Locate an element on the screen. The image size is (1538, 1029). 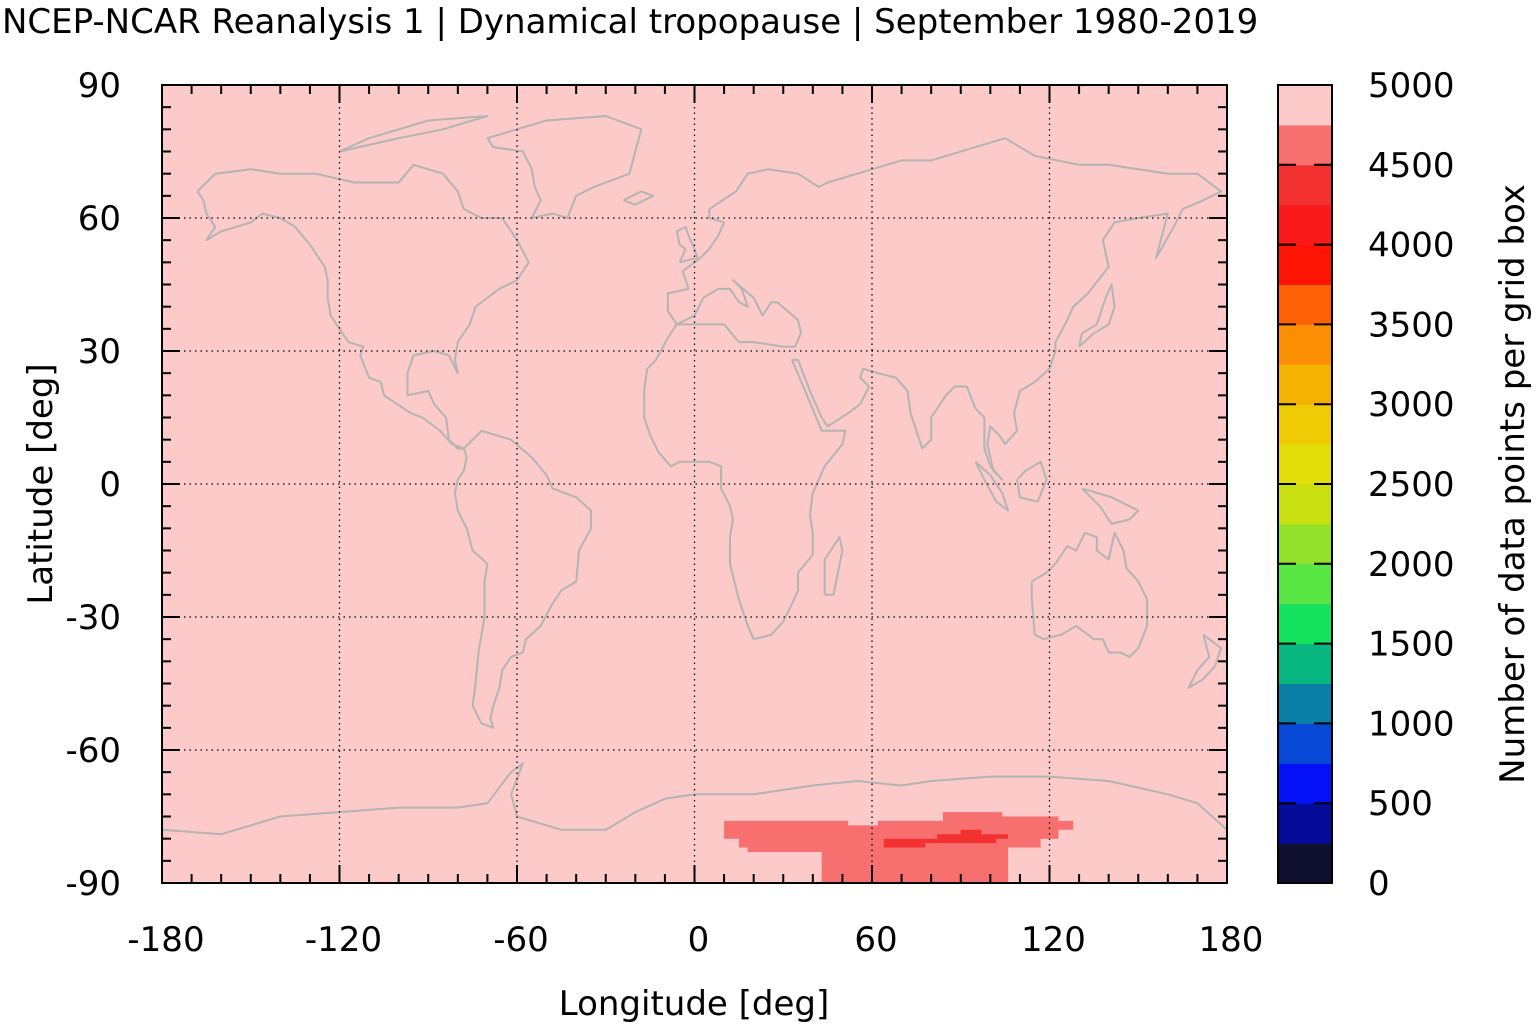
coastline-japan is located at coordinates (1097, 315).